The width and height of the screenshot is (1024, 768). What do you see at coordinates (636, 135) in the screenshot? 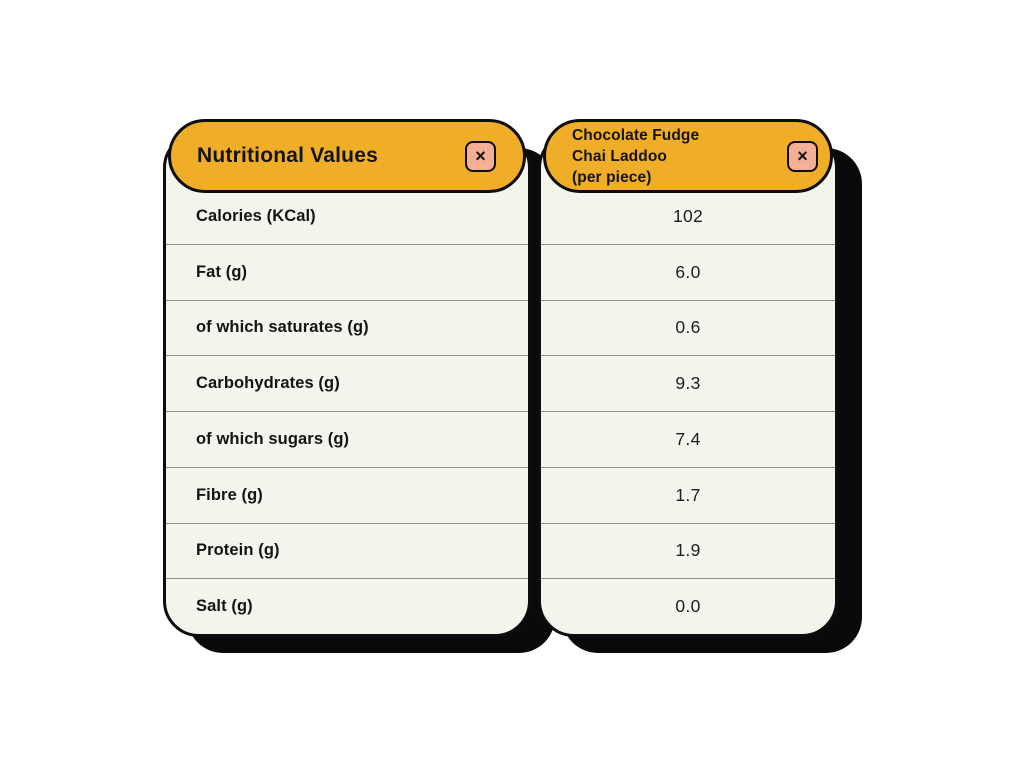
I see `product-title-line: Chocolate Fudge` at bounding box center [636, 135].